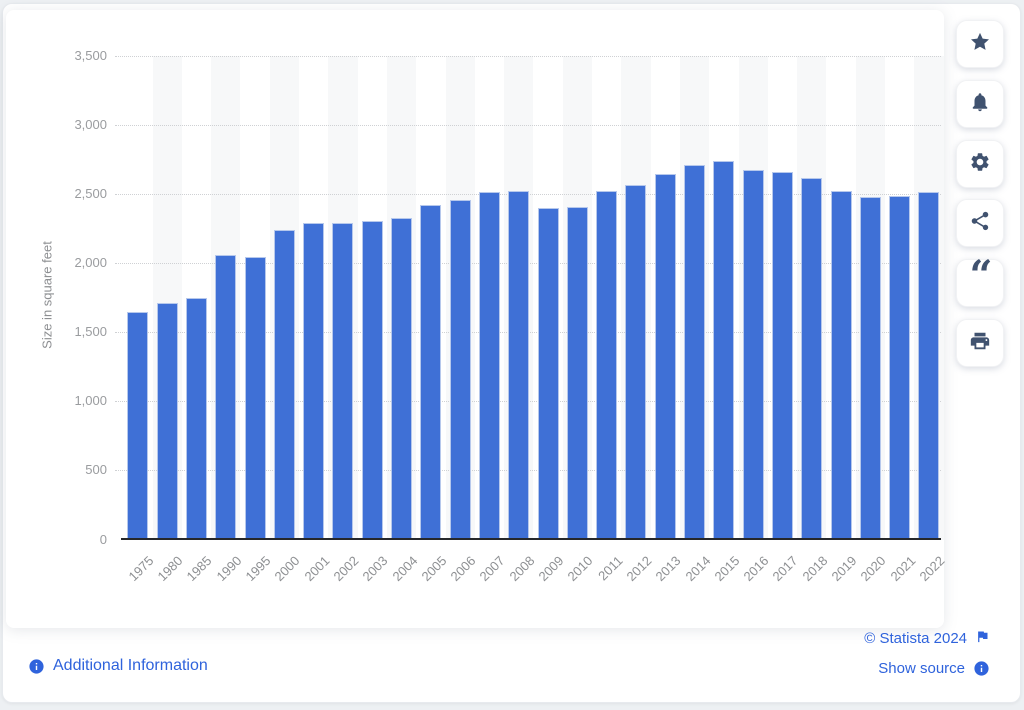 This screenshot has width=1024, height=710. I want to click on bar-1990, so click(226, 397).